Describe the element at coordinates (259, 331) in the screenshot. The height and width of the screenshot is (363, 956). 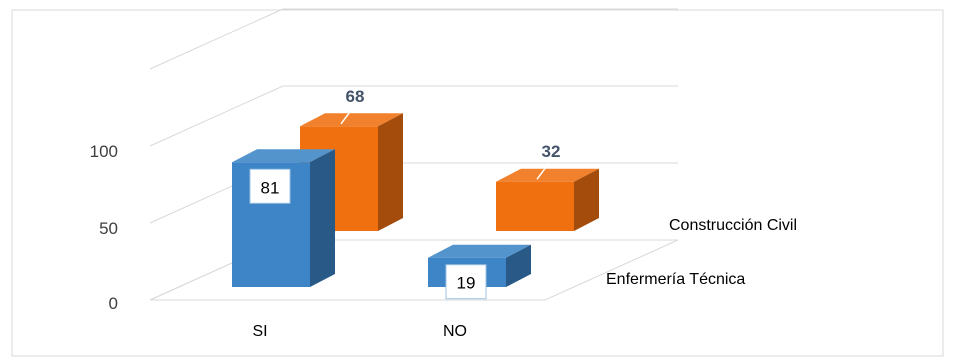
I see `category-label: SI` at that location.